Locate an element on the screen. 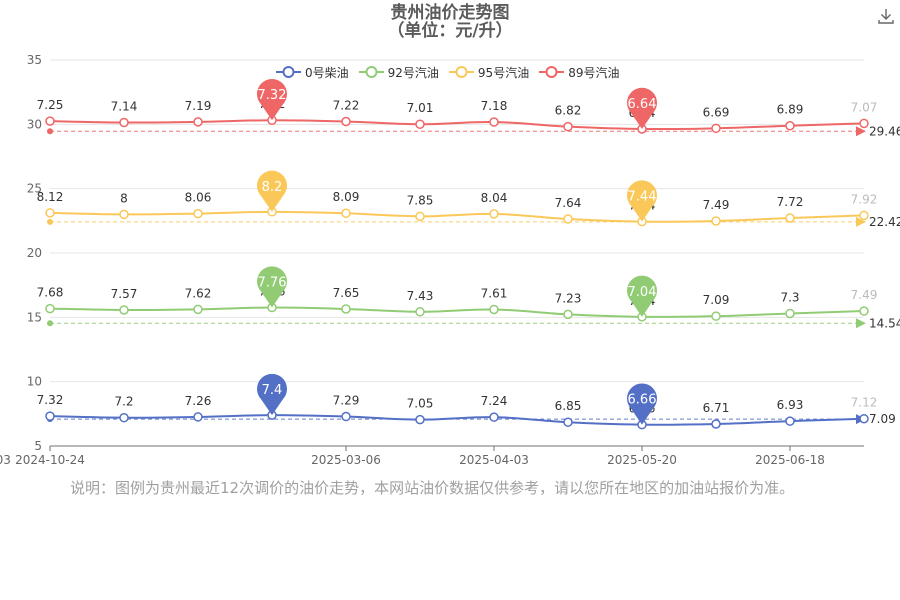 This screenshot has width=900, height=600. data-label: 7.68 is located at coordinates (50, 293).